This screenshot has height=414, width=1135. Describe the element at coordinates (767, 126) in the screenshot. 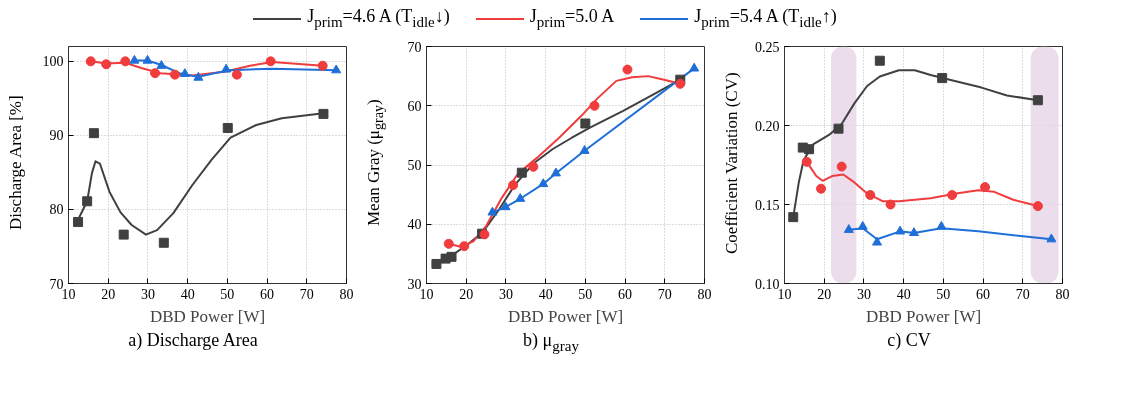

I see `y-tick-label: 0.20` at that location.